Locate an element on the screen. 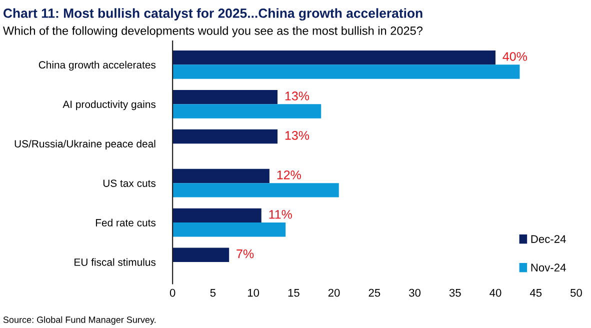 This screenshot has width=591, height=328. x-tick-label: 35 is located at coordinates (455, 292).